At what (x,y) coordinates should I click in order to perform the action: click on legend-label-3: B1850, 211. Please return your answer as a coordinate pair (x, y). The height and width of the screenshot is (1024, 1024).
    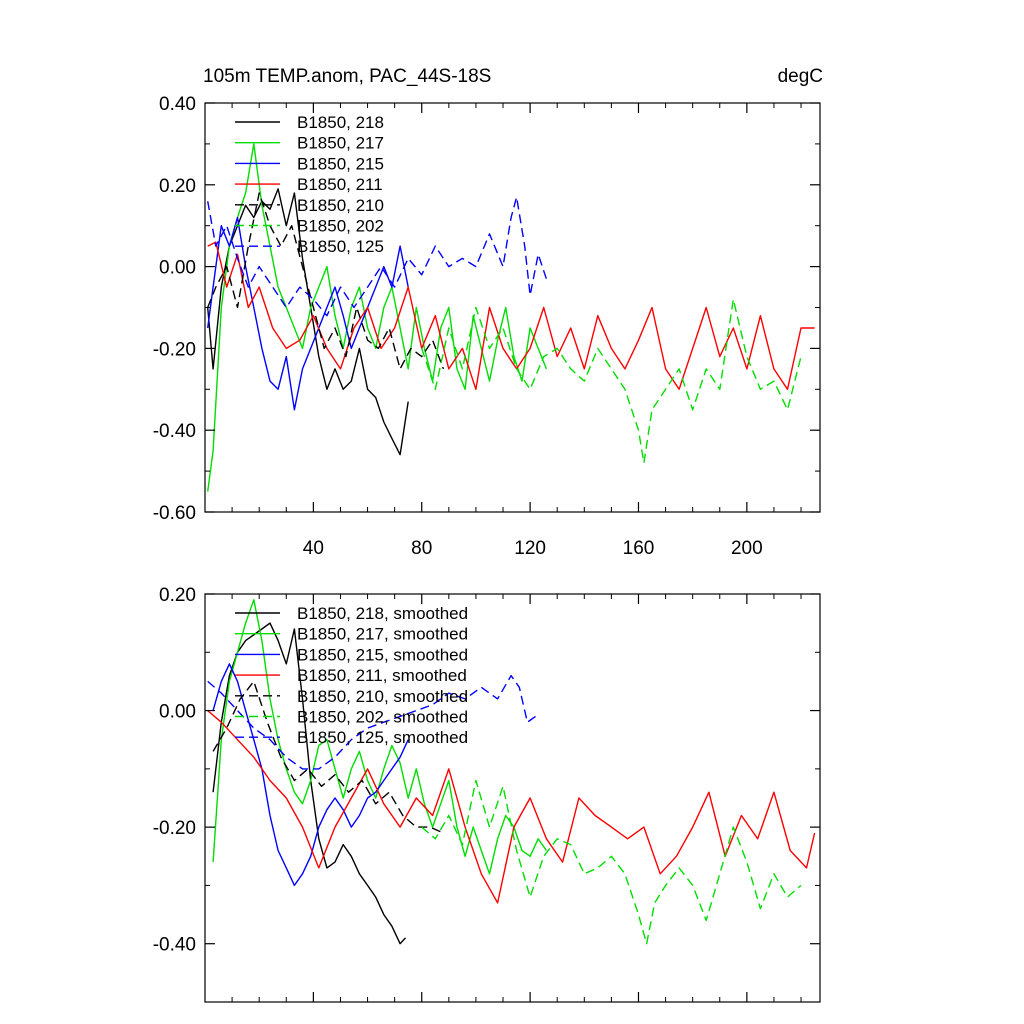
    Looking at the image, I should click on (340, 184).